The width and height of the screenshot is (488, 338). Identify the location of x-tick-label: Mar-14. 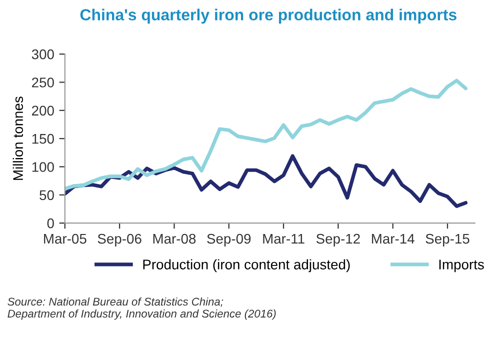
(393, 239).